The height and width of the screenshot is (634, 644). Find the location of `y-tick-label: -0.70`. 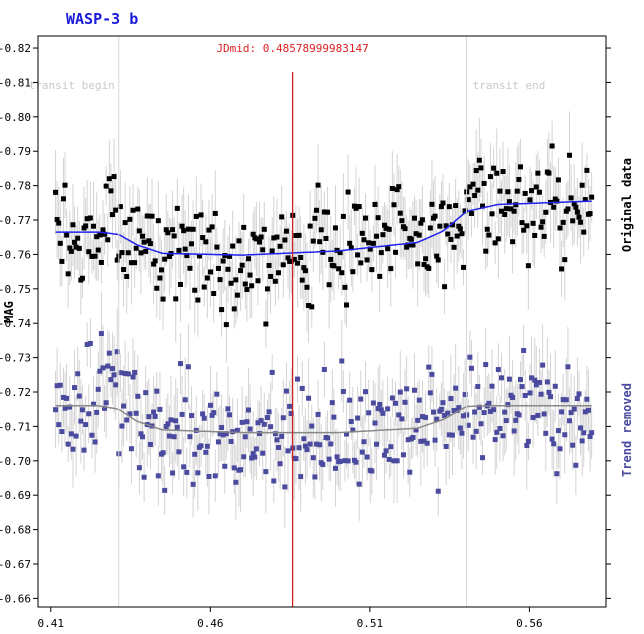

y-tick-label: -0.70 is located at coordinates (15, 461).